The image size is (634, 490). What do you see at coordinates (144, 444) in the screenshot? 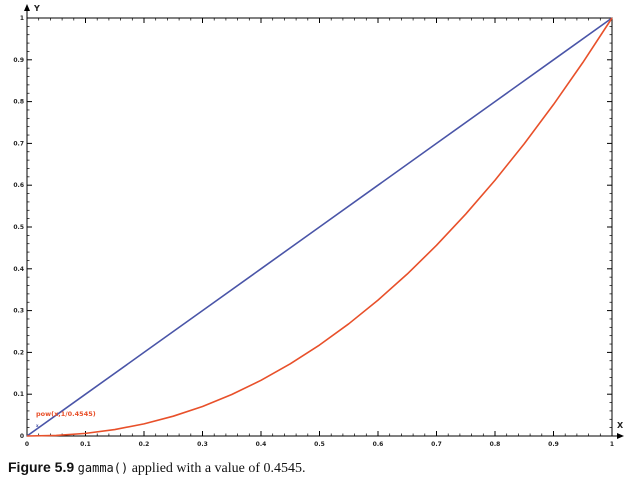
I see `x-tick-label: 0.2` at bounding box center [144, 444].